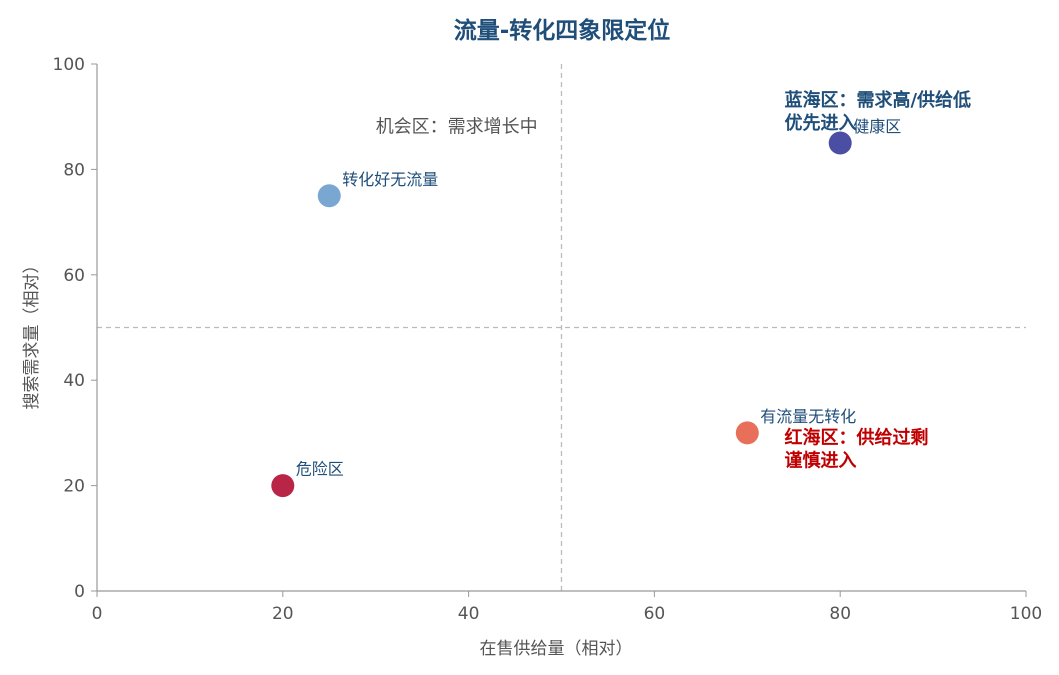 This screenshot has height=675, width=1059. Describe the element at coordinates (69, 65) in the screenshot. I see `y-tick-label: 100` at that location.